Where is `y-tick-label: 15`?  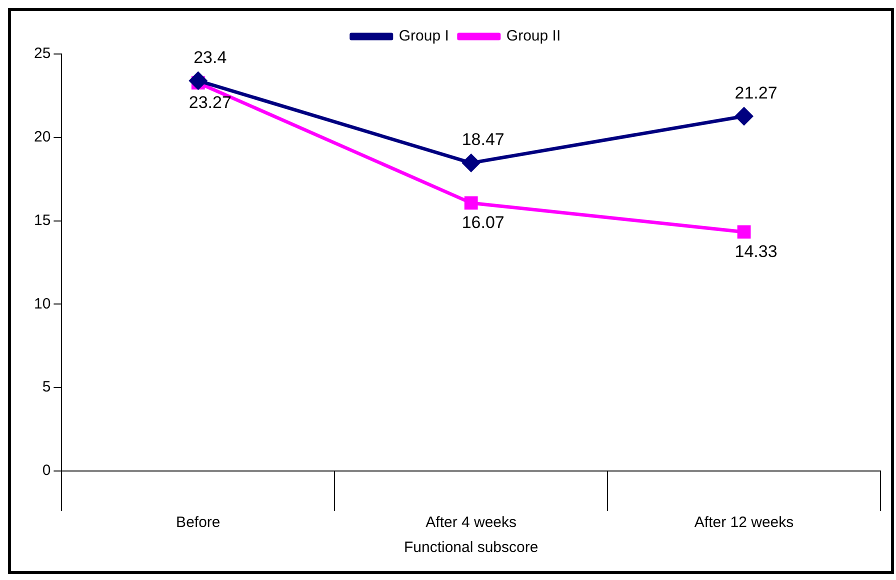
y-tick-label: 15 is located at coordinates (42, 220).